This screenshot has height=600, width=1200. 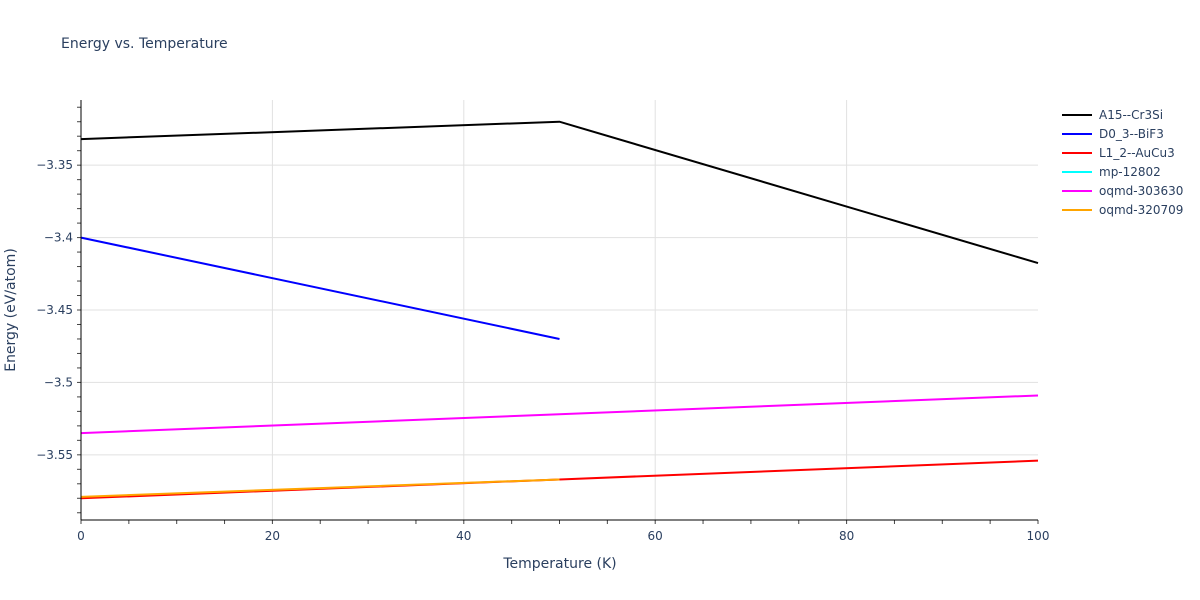 I want to click on legend-label: oqmd-303630, so click(x=1141, y=190).